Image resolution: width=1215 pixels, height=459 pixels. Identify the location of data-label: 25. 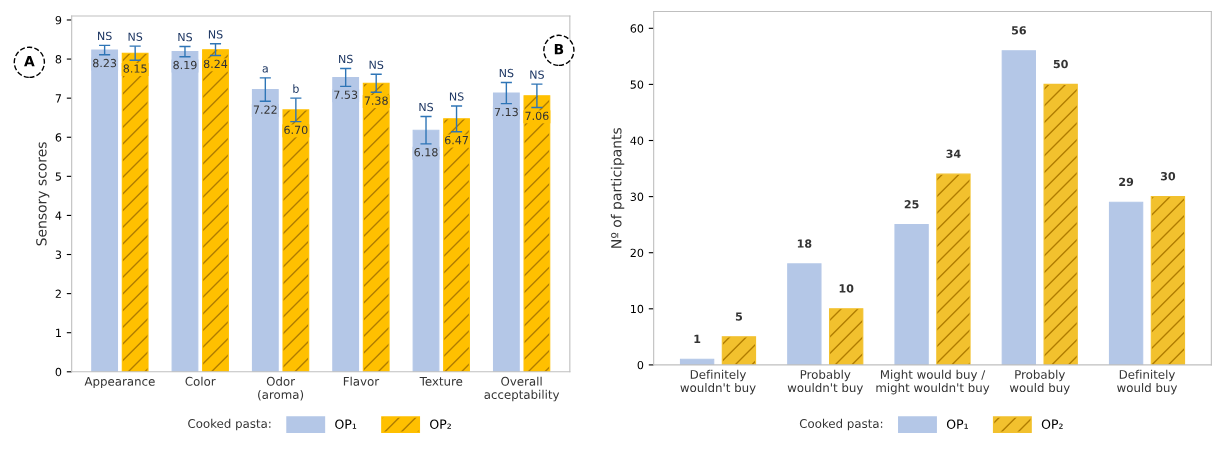
(911, 204).